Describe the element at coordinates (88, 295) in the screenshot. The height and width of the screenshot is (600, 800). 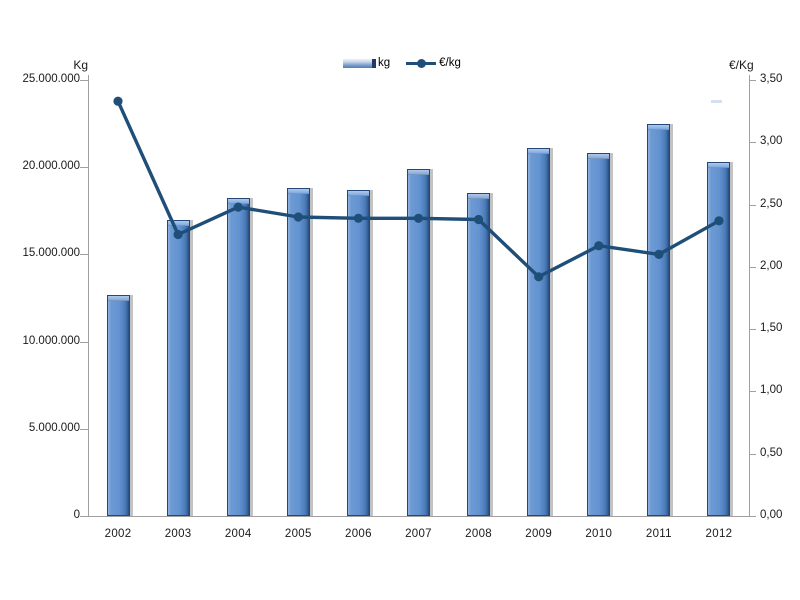
I see `left-axis-line` at that location.